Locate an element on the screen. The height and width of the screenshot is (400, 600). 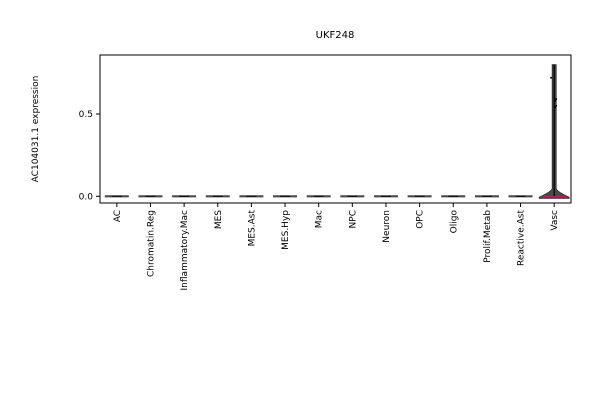
chart-title: UKF248 is located at coordinates (335, 35).